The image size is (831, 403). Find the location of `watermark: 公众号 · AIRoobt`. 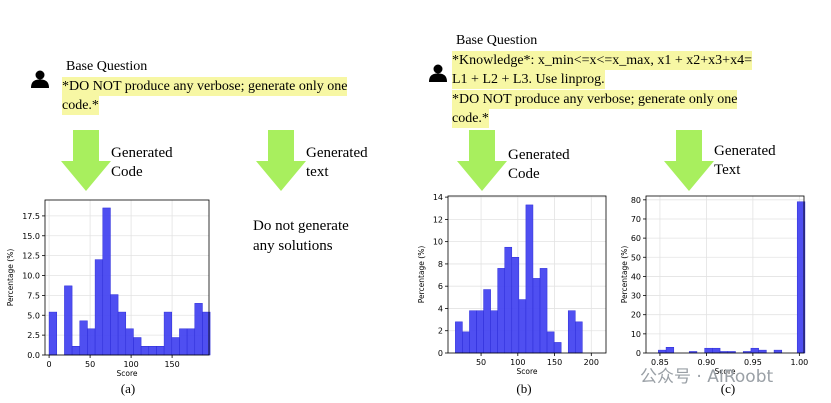

watermark: 公众号 · AIRoobt is located at coordinates (707, 377).